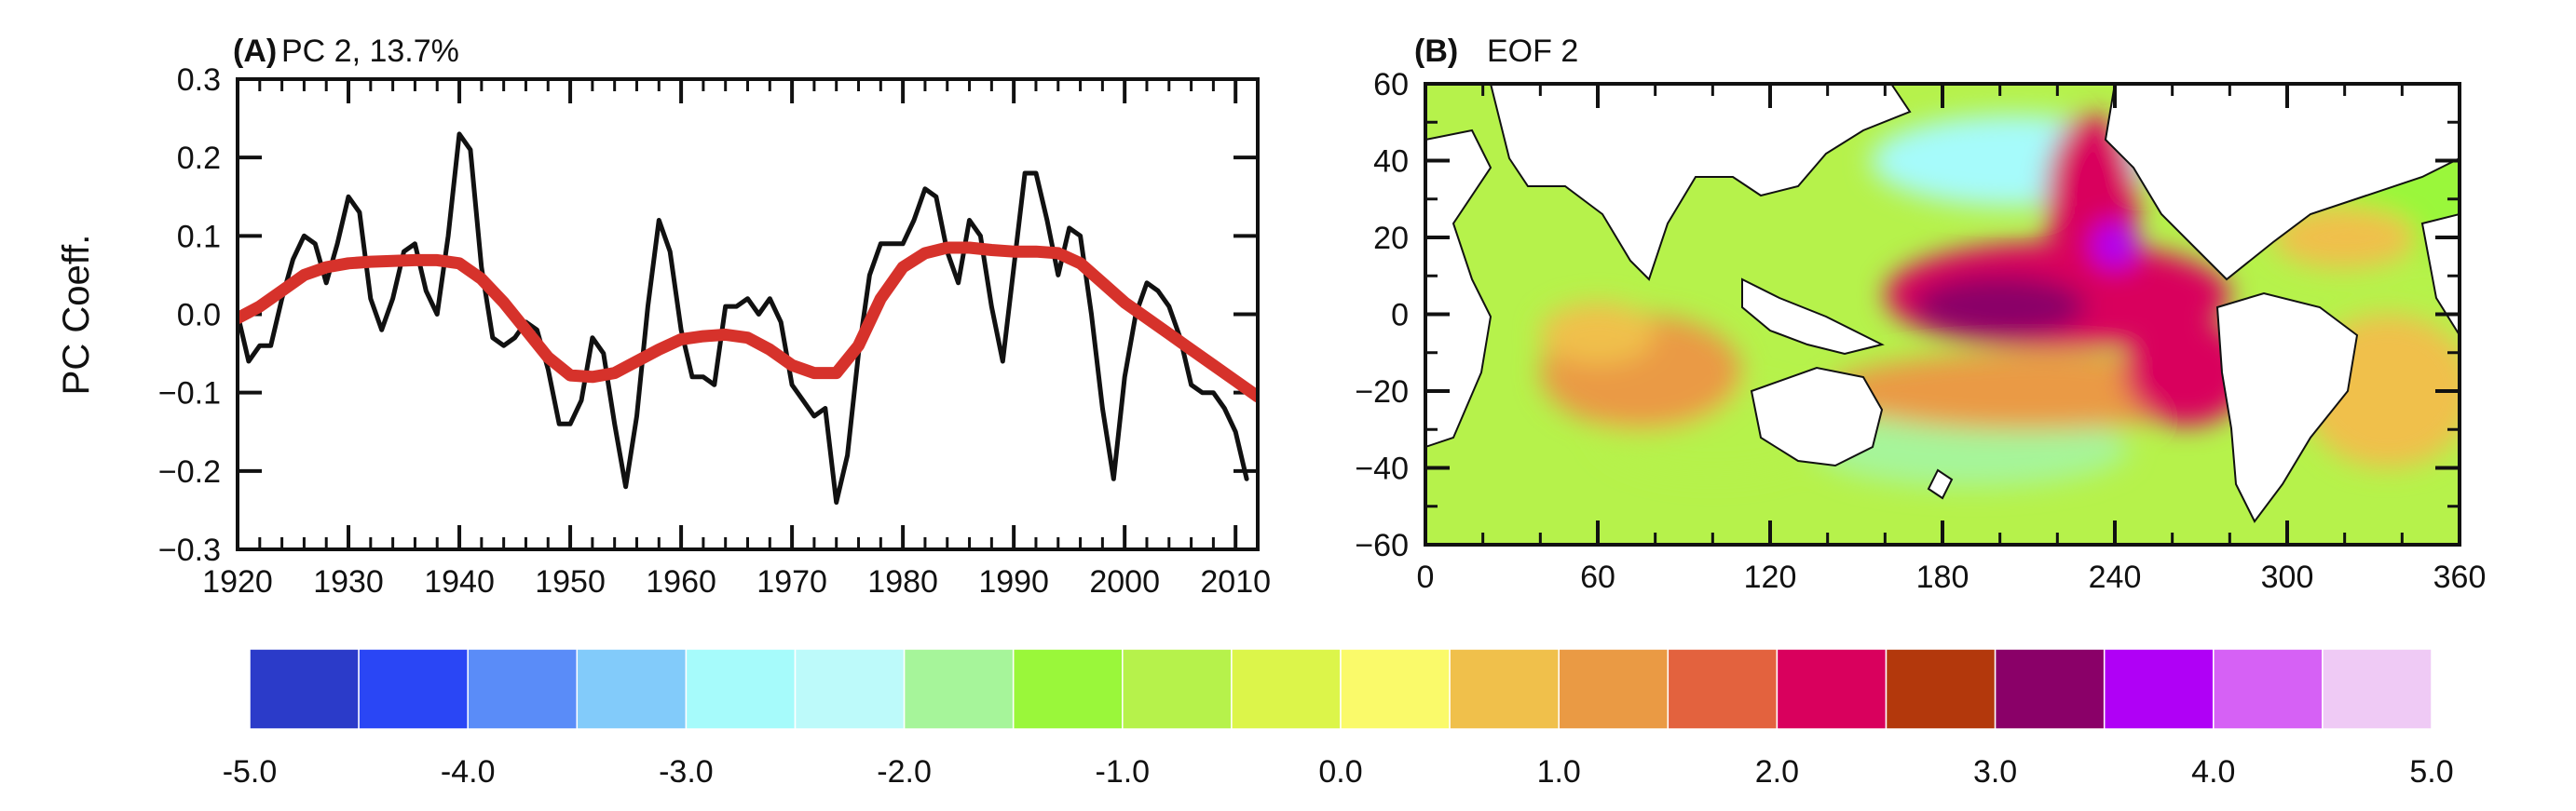 Image resolution: width=2576 pixels, height=811 pixels. Describe the element at coordinates (1426, 577) in the screenshot. I see `lon-tick-label: 0` at that location.